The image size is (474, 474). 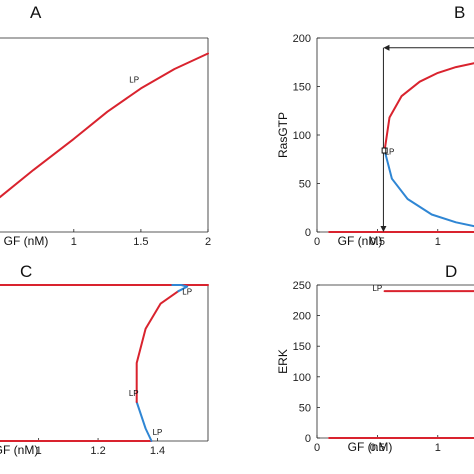 What do you see at coordinates (97, 451) in the screenshot?
I see `x-tick-label: 1.2` at bounding box center [97, 451].